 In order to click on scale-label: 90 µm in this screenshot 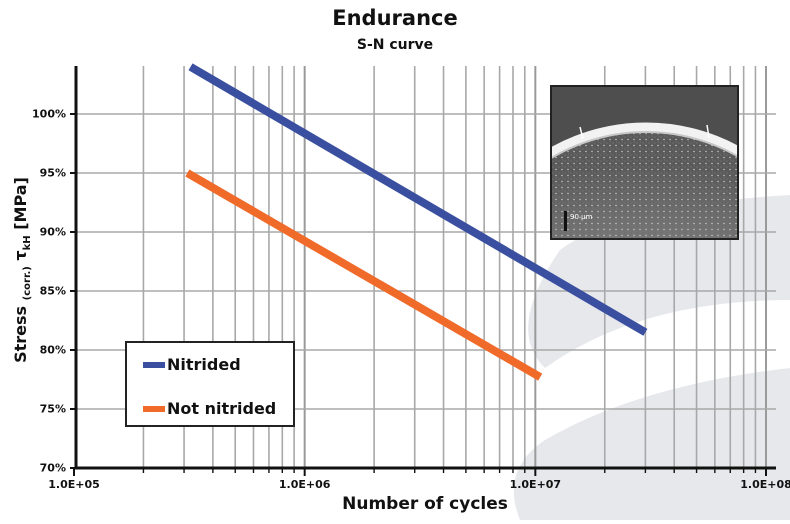, I will do `click(581, 217)`.